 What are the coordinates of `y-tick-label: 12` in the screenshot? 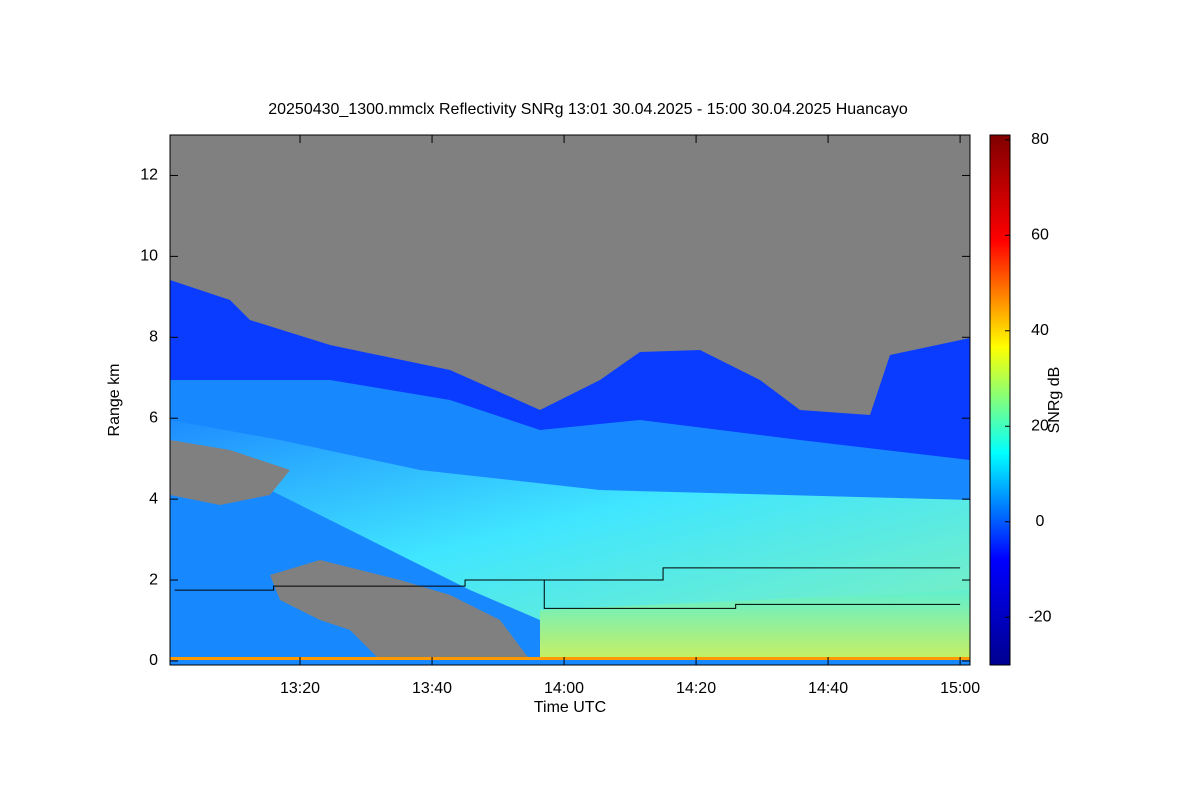 It's located at (149, 175).